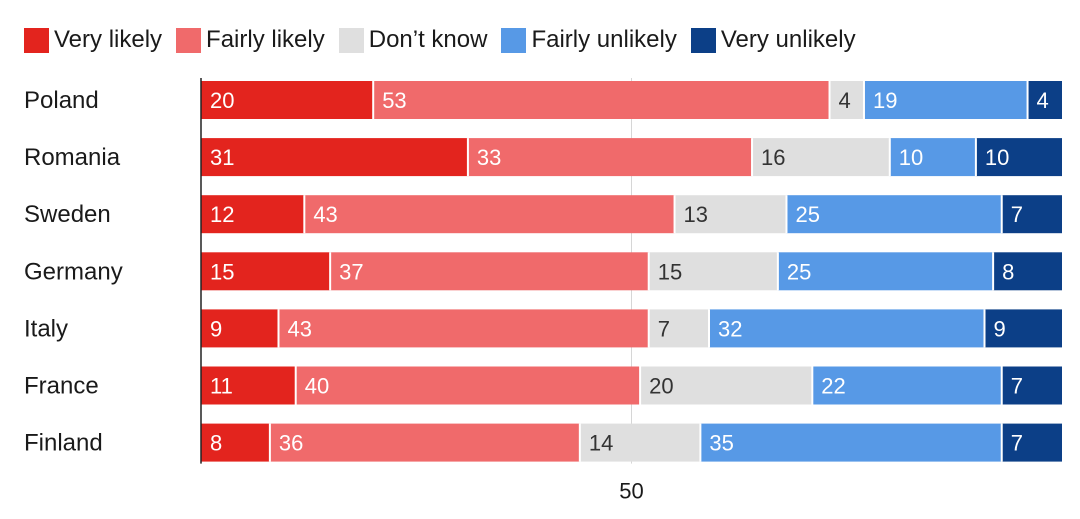 This screenshot has height=519, width=1080. I want to click on legend-item: Fairly unlikely, so click(589, 40).